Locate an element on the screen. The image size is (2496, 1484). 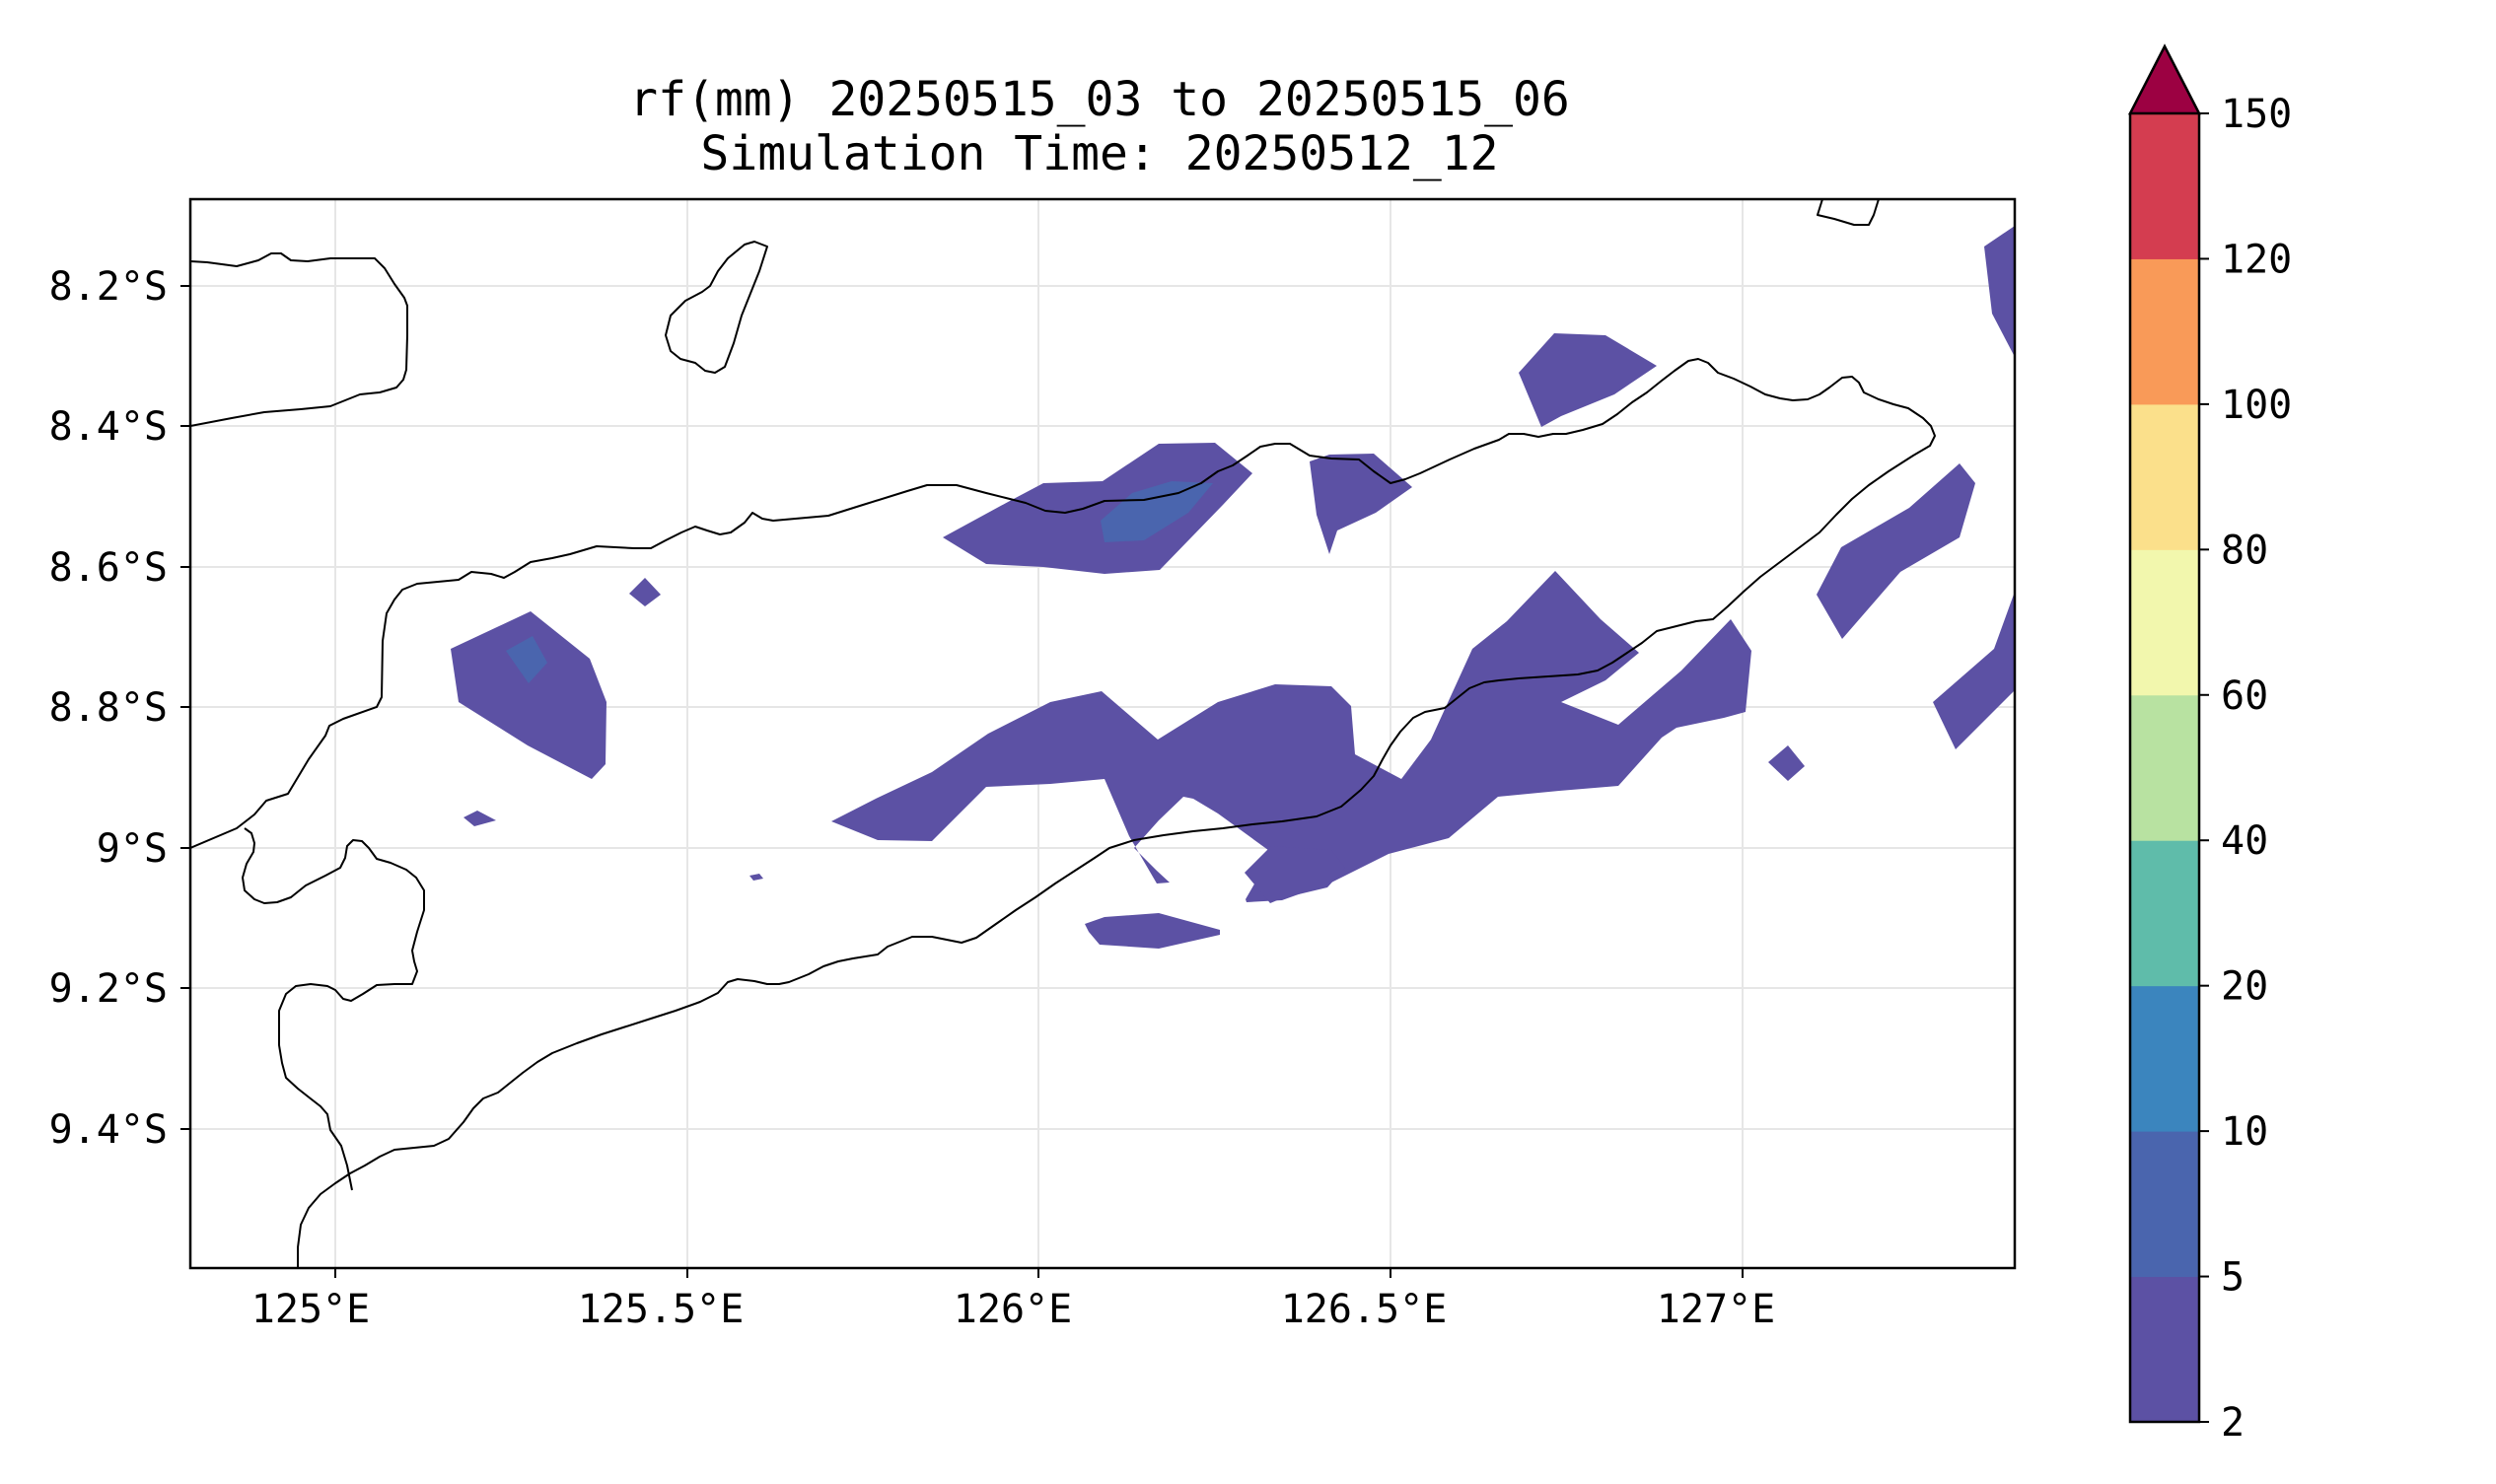
coastline-timor-south is located at coordinates (333, 1009).